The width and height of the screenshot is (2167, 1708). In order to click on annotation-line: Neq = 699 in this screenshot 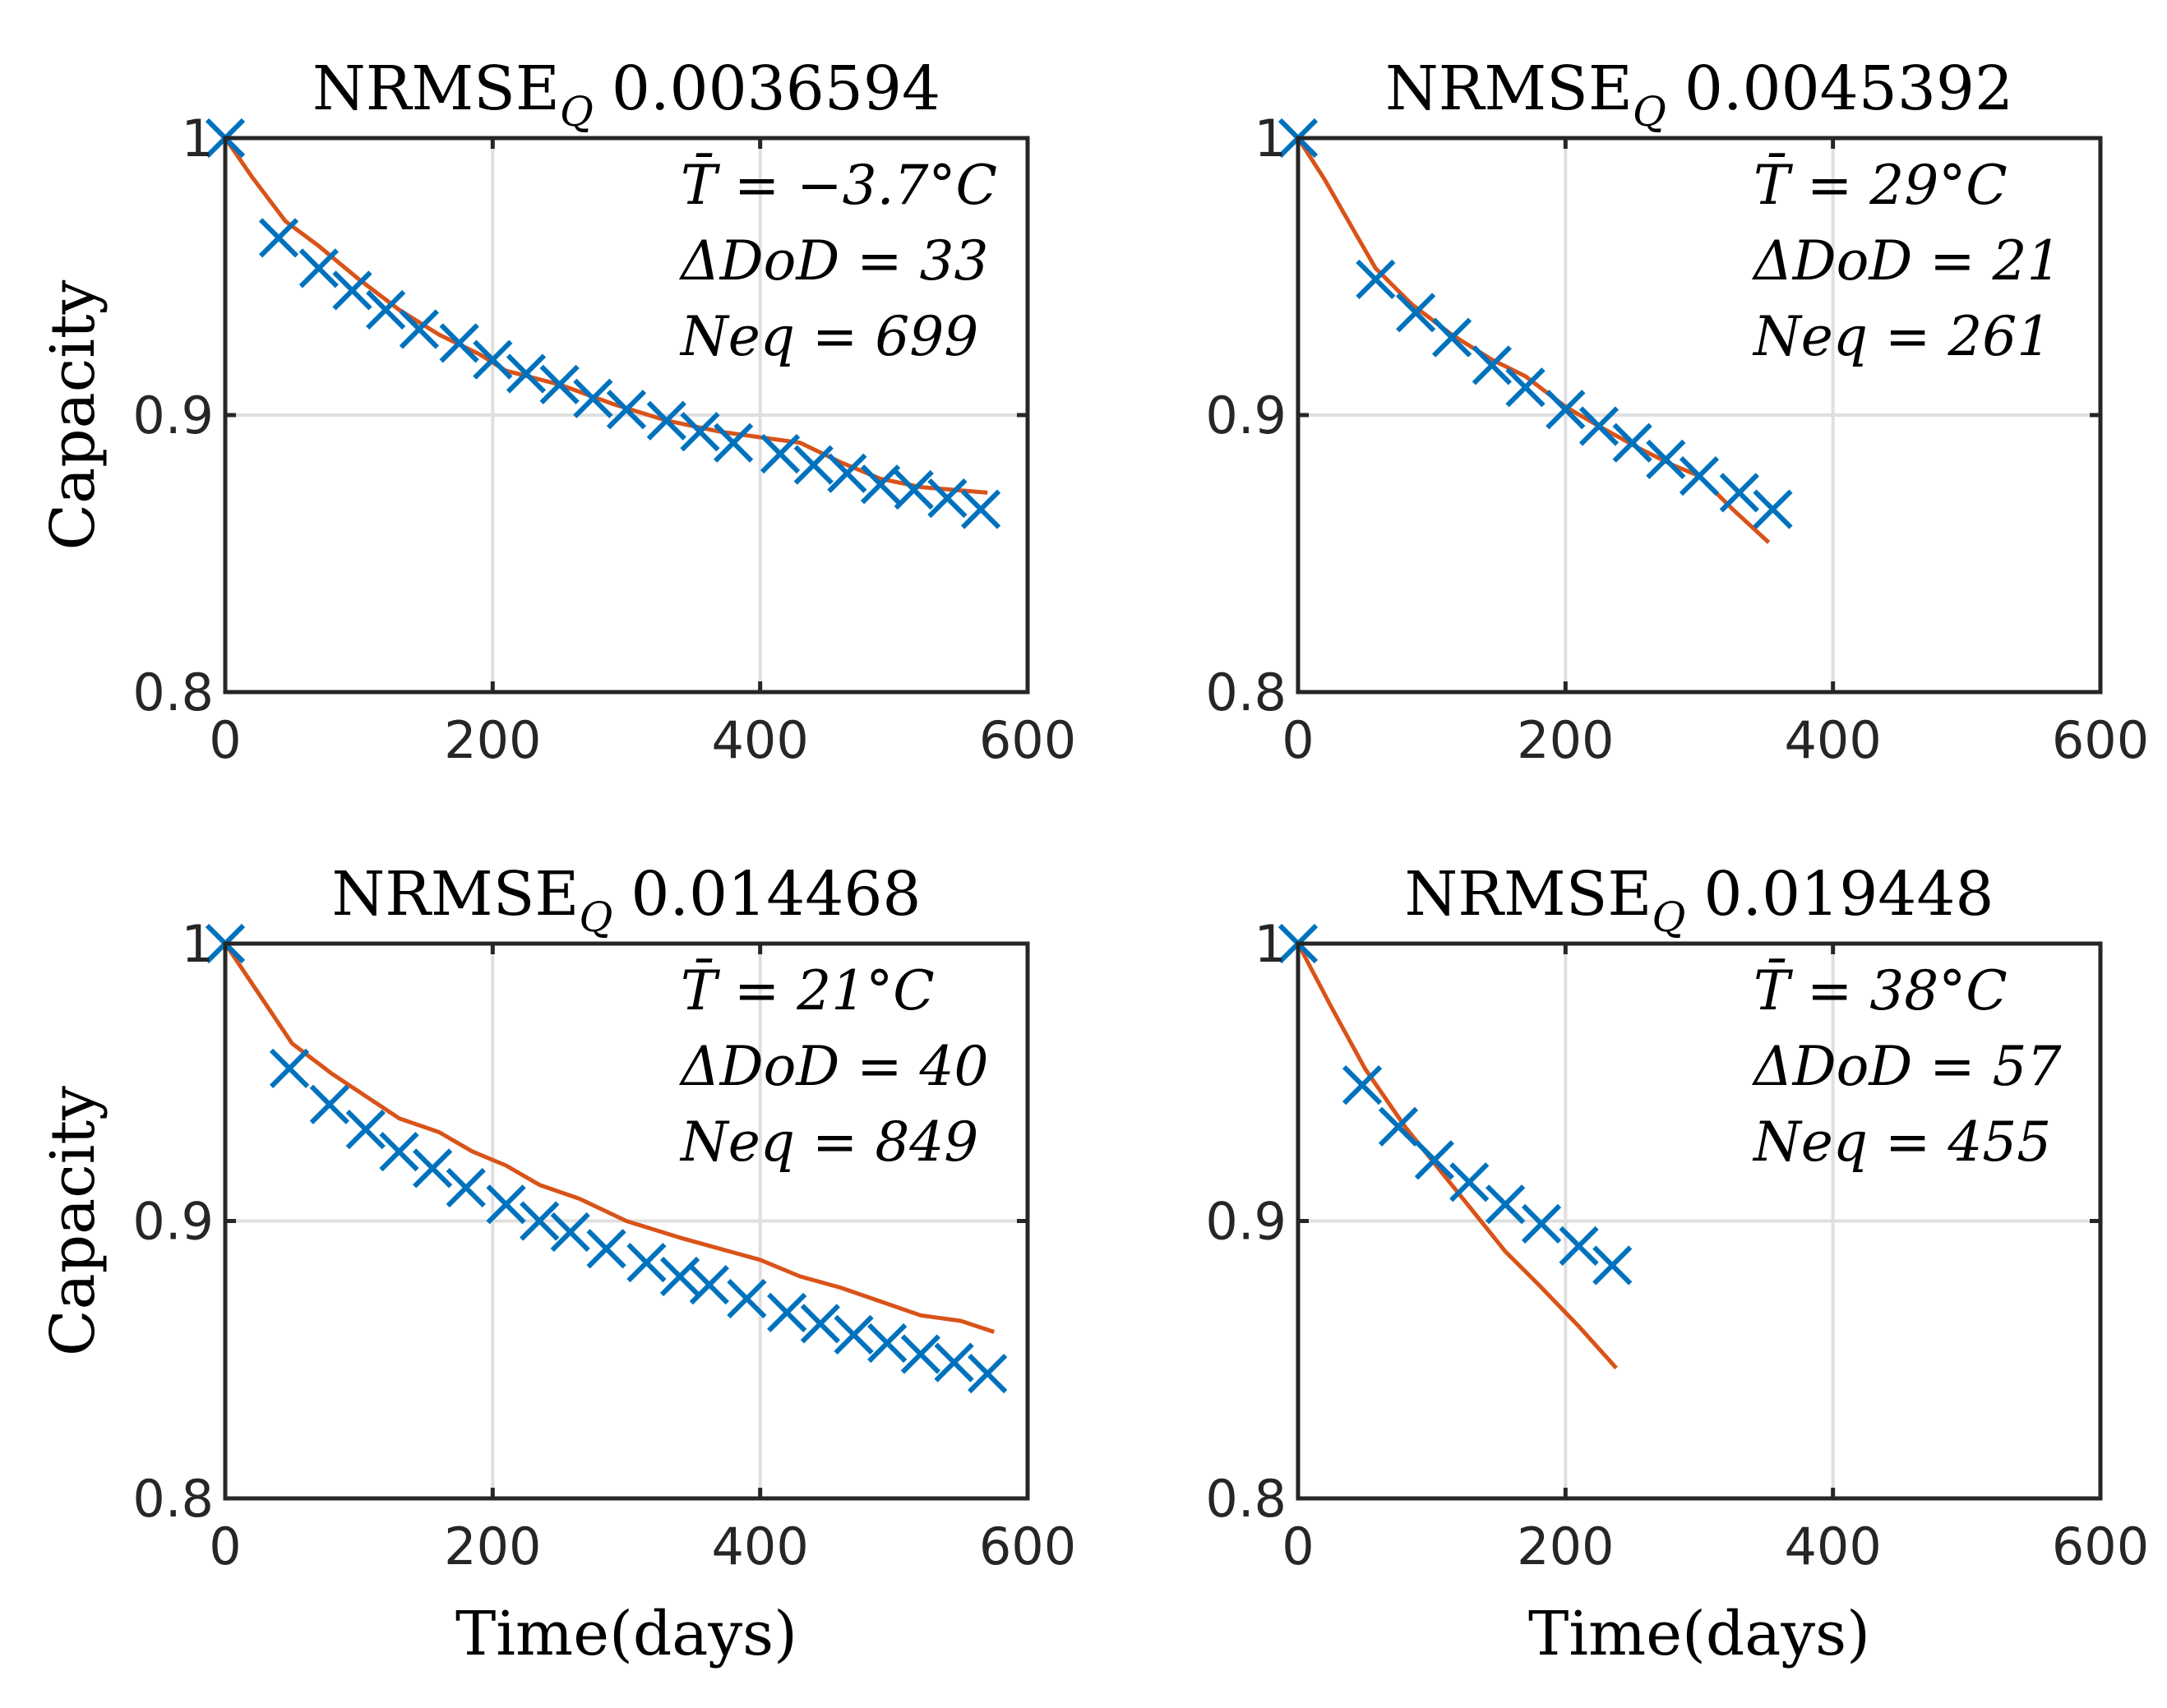, I will do `click(829, 336)`.